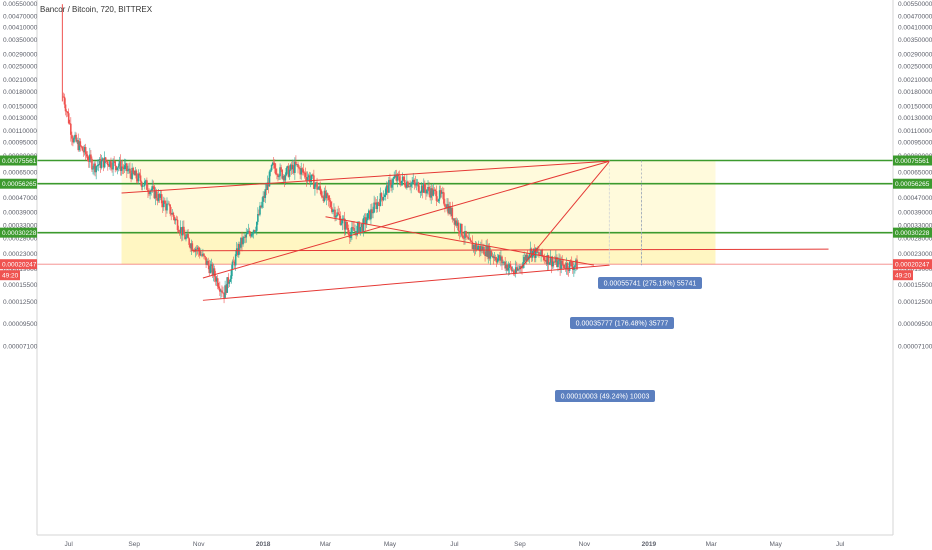 This screenshot has width=932, height=550. I want to click on projection-callout-label-1: 0.00035777 (176.48%) 35777, so click(622, 324).